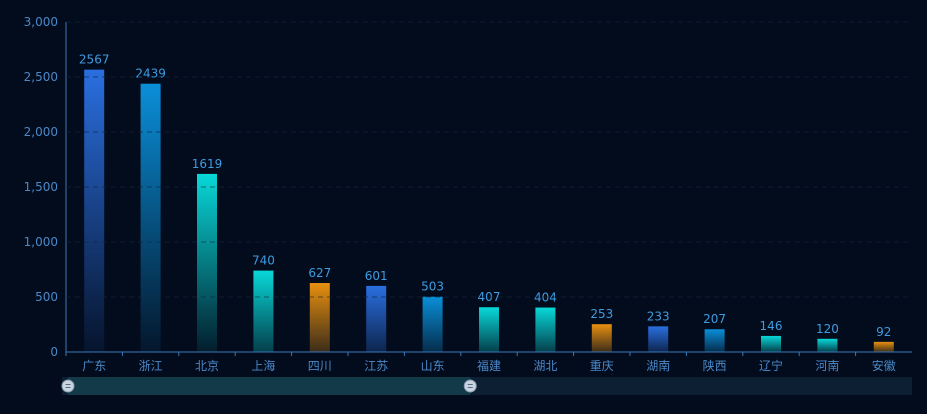 Image resolution: width=927 pixels, height=414 pixels. What do you see at coordinates (207, 366) in the screenshot?
I see `x-tick-label: 北京` at bounding box center [207, 366].